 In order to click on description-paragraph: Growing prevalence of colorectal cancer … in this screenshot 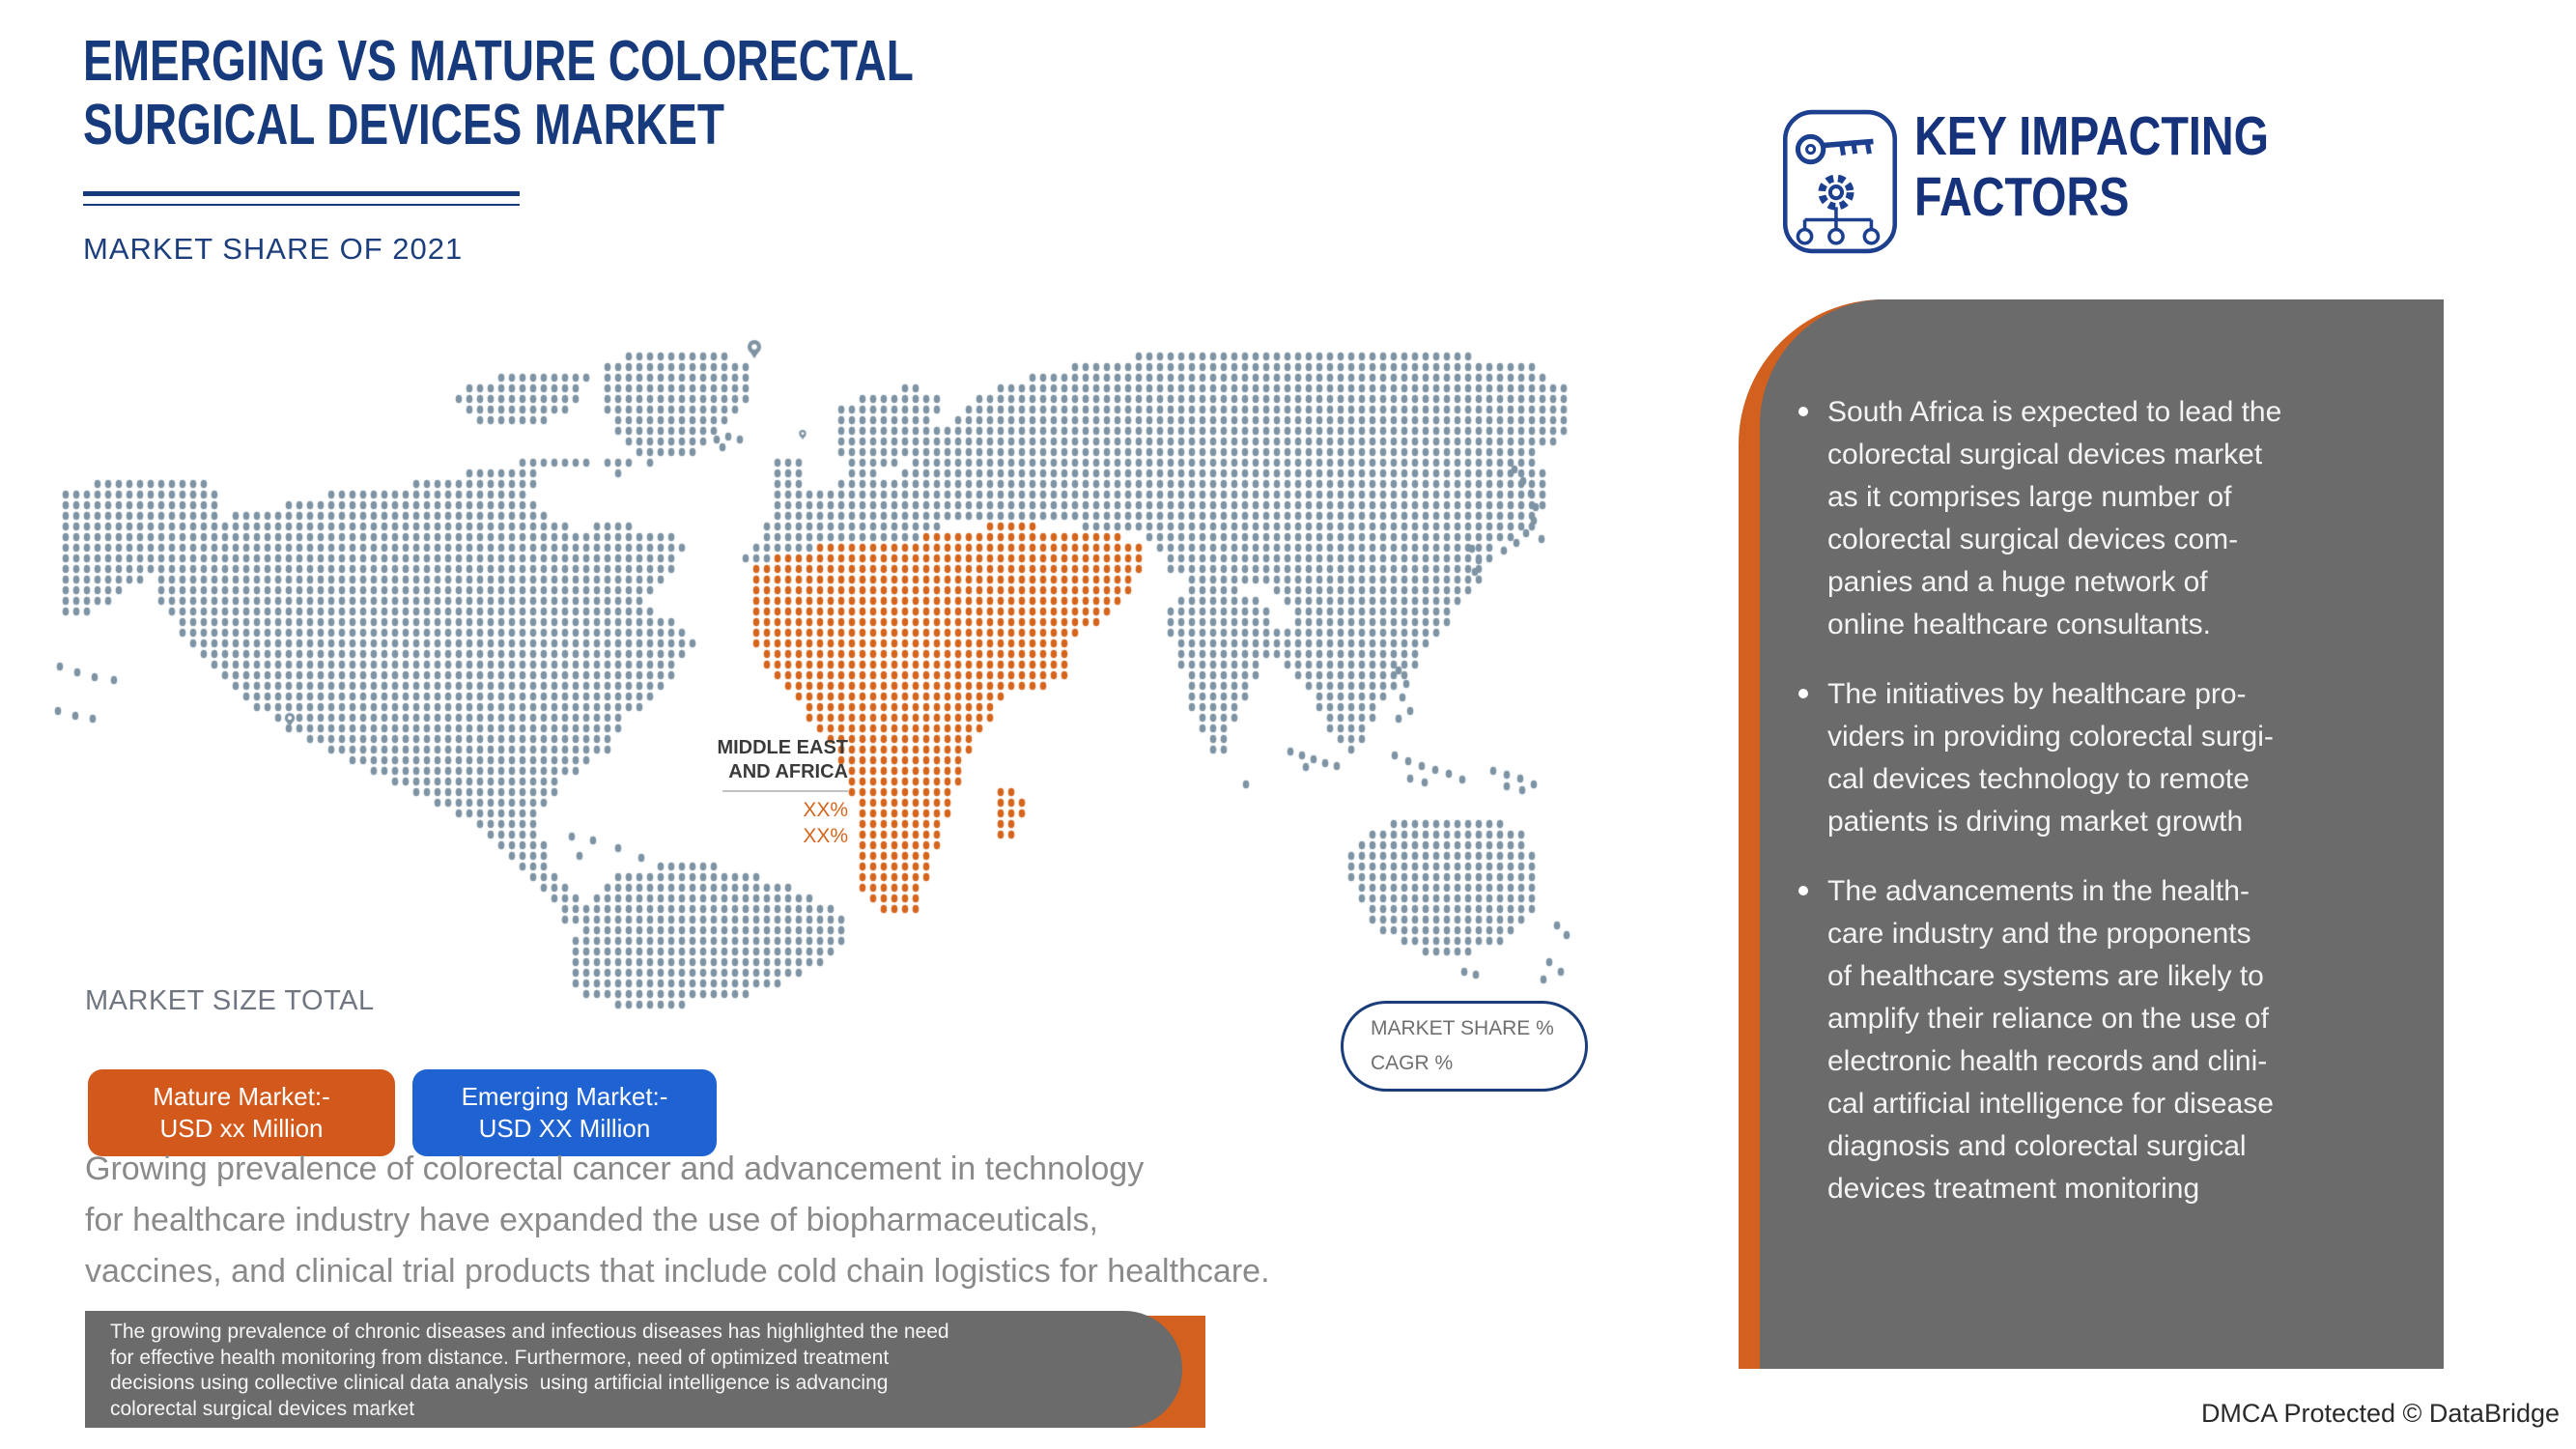, I will do `click(677, 1220)`.